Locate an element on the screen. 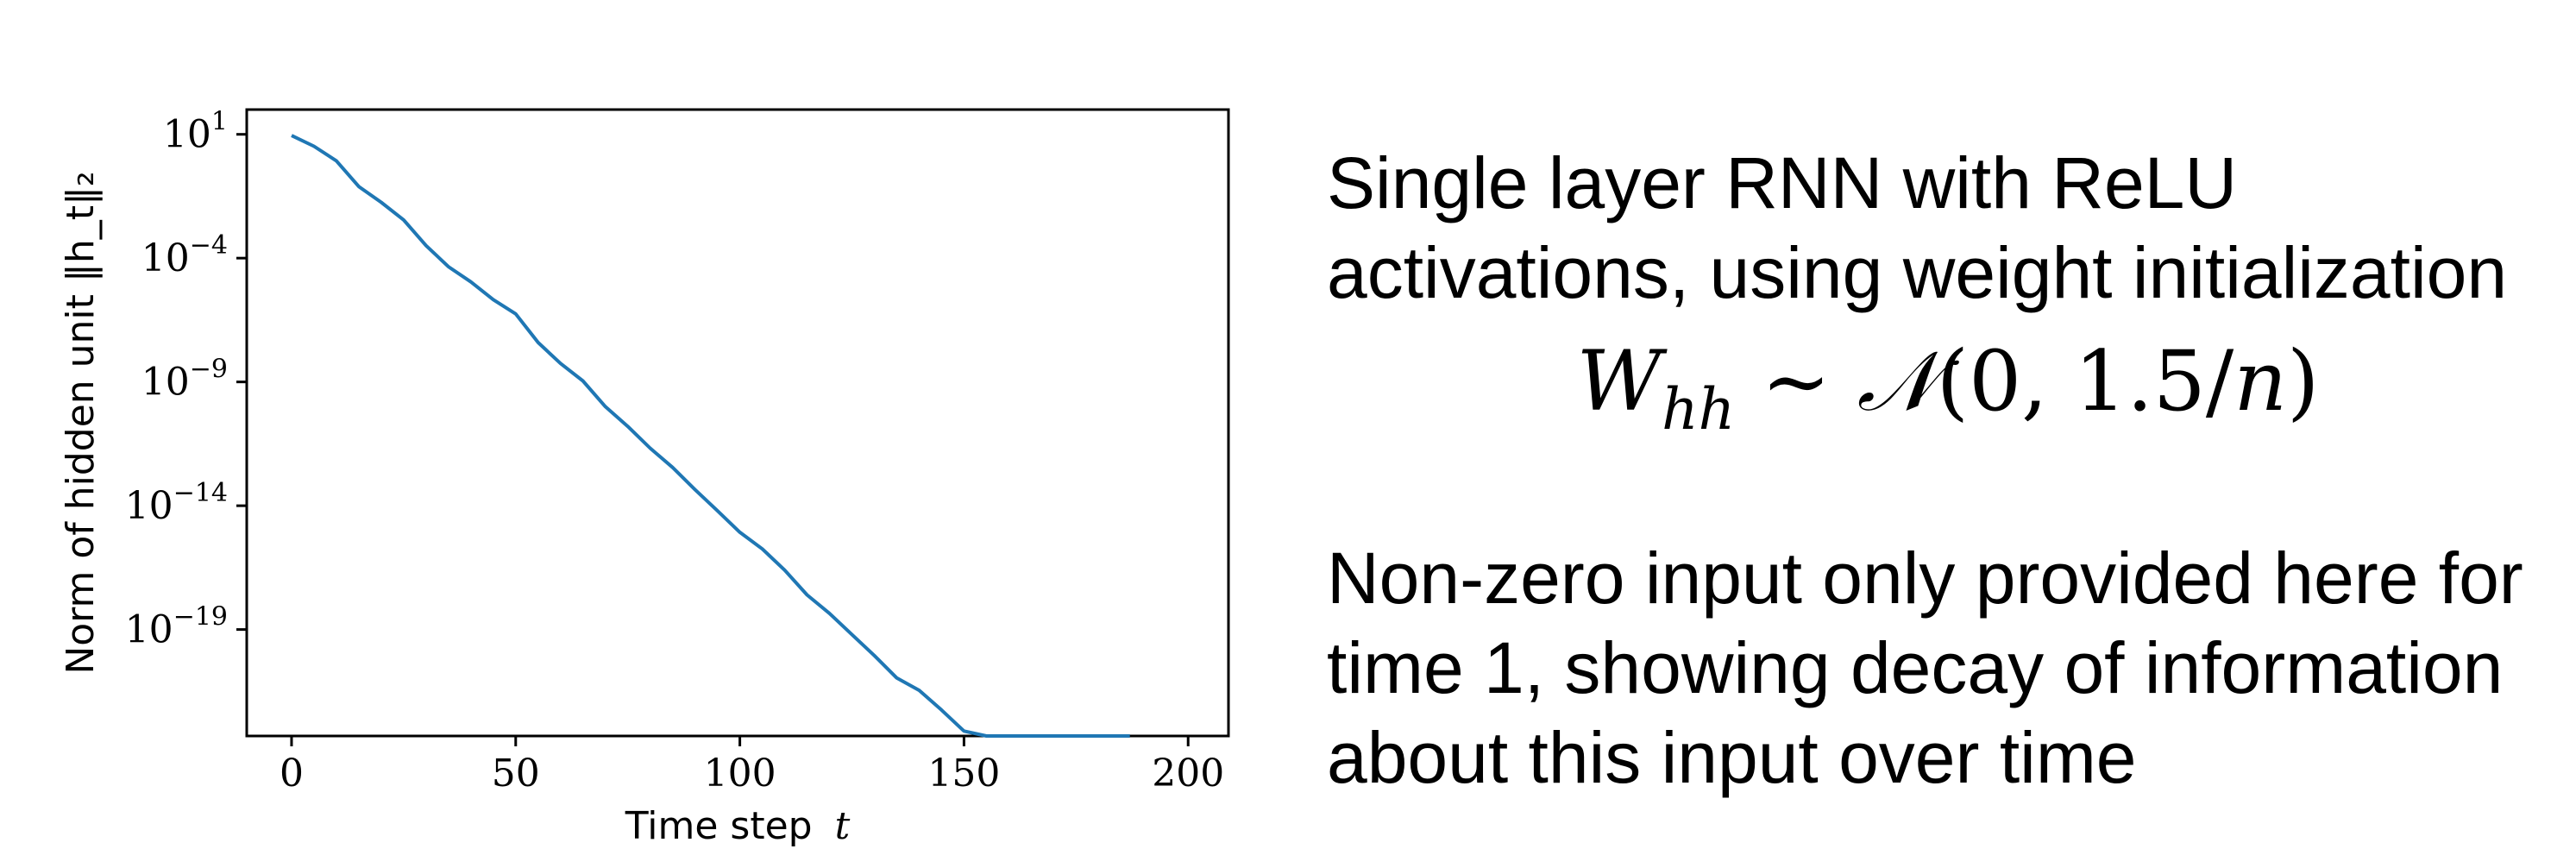 This screenshot has width=2576, height=849. x-tick-label-3: 150 is located at coordinates (963, 774).